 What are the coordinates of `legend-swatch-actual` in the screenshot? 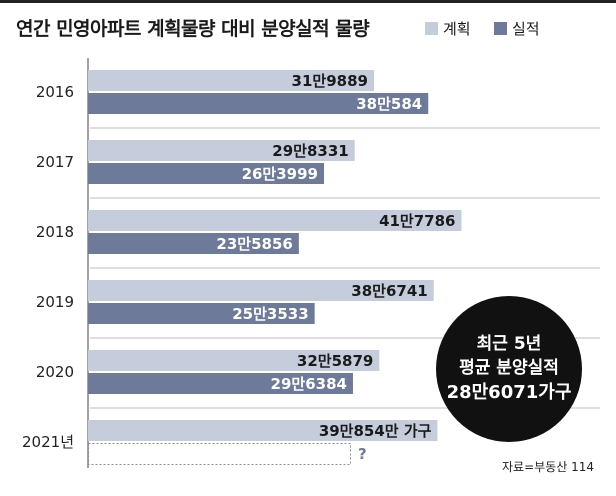 It's located at (500, 28).